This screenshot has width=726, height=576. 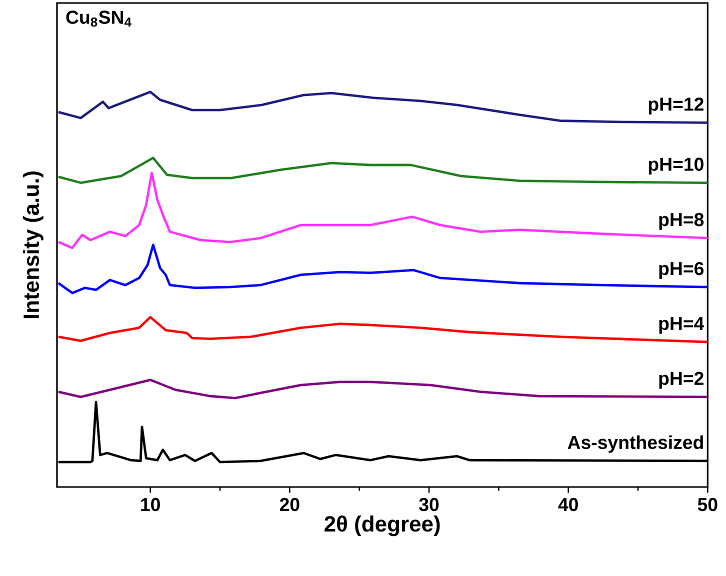 What do you see at coordinates (676, 106) in the screenshot?
I see `series-label: pH=12` at bounding box center [676, 106].